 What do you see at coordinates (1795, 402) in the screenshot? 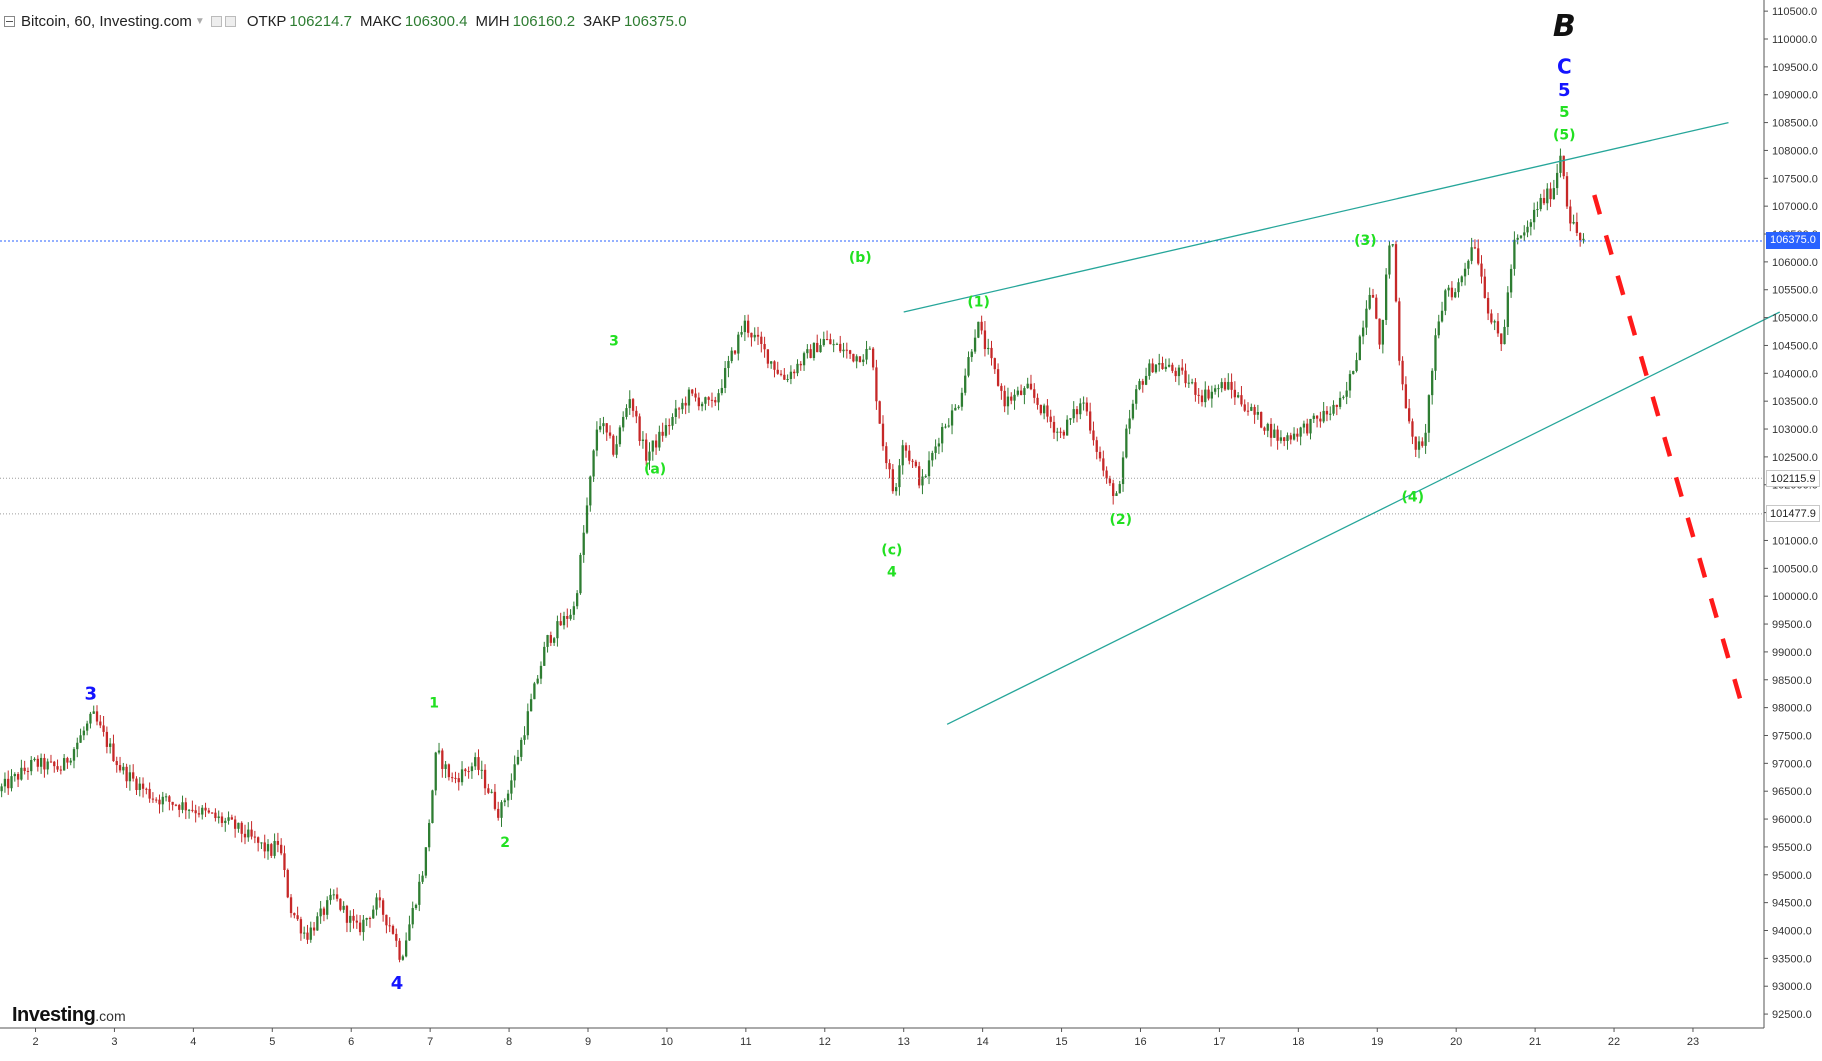
I see `y-tick-label: 103500.0` at bounding box center [1795, 402].